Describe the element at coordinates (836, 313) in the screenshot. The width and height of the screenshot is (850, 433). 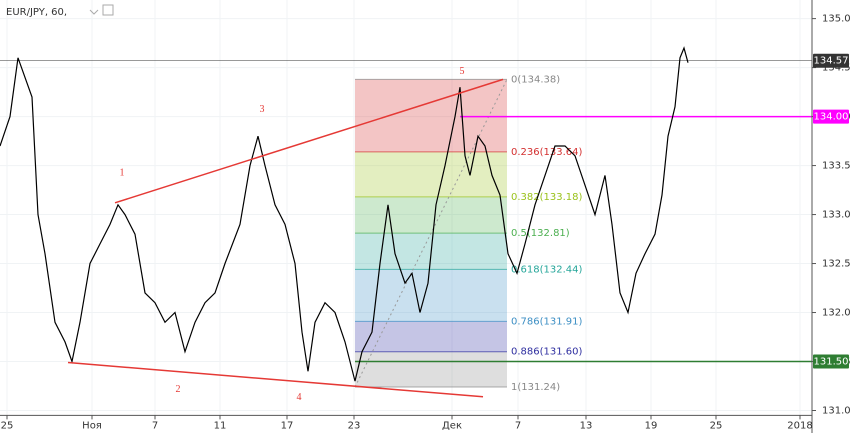
I see `y-tick-label: 132.00` at that location.